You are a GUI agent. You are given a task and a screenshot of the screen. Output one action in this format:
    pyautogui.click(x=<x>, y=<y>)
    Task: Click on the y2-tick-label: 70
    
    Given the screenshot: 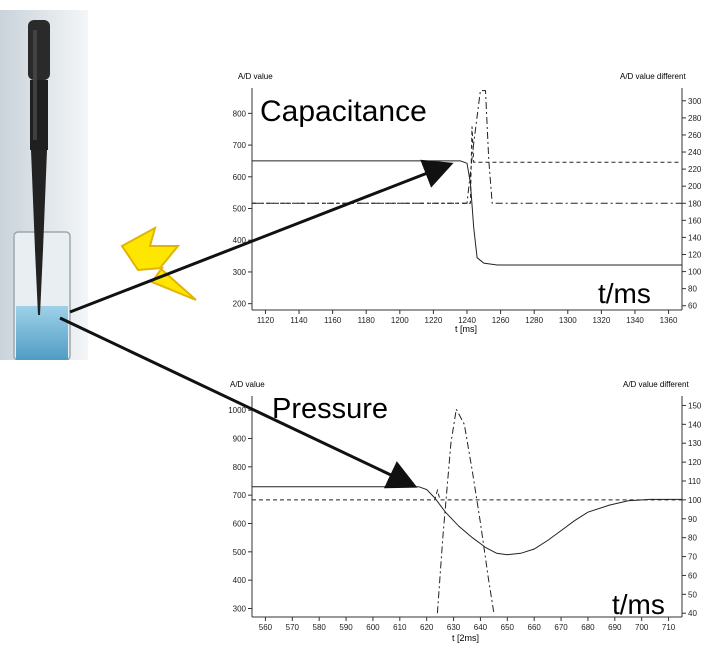 What is the action you would take?
    pyautogui.click(x=692, y=557)
    